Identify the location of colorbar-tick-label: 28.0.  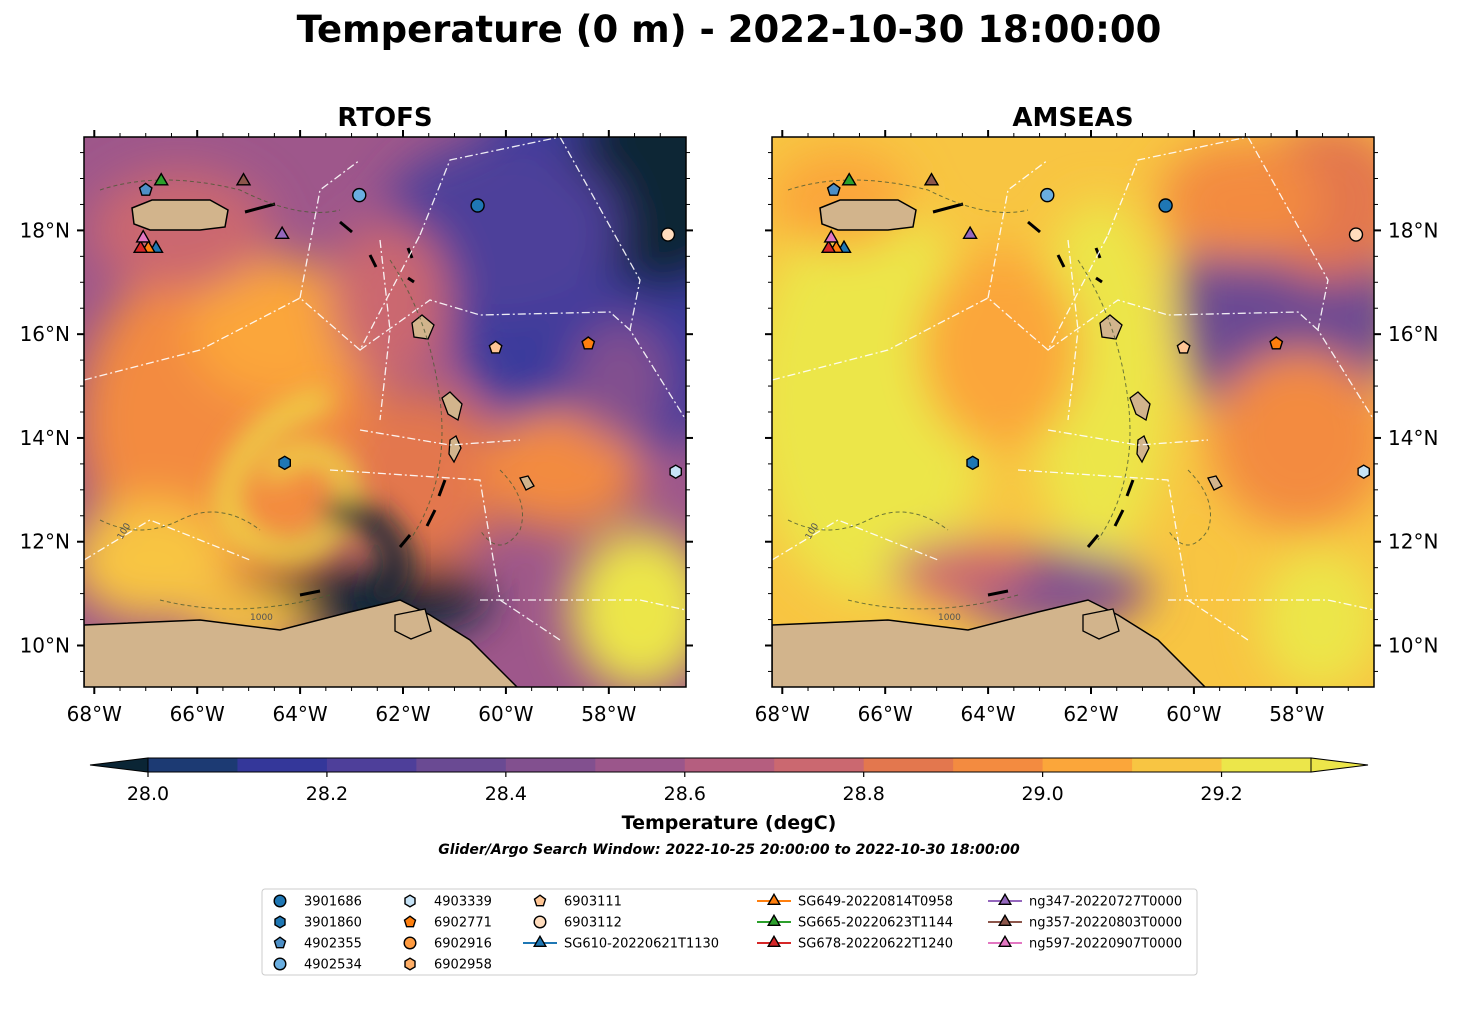
(148, 794).